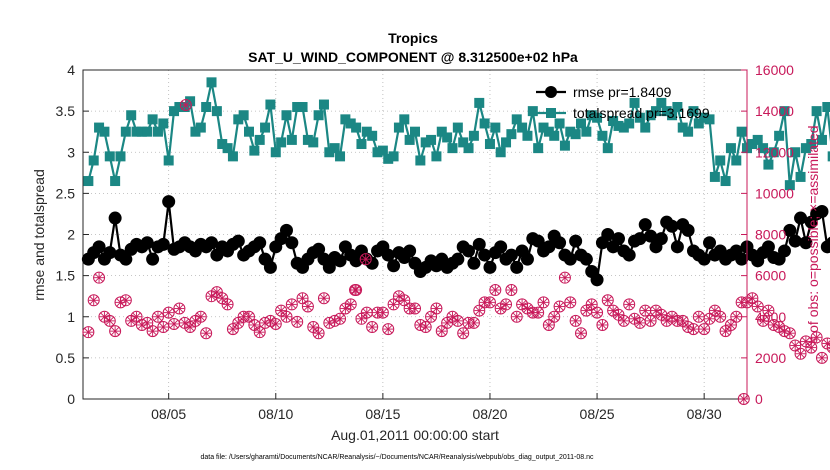 Image resolution: width=830 pixels, height=470 pixels. Describe the element at coordinates (774, 111) in the screenshot. I see `y-right-tick-label: 14000` at that location.